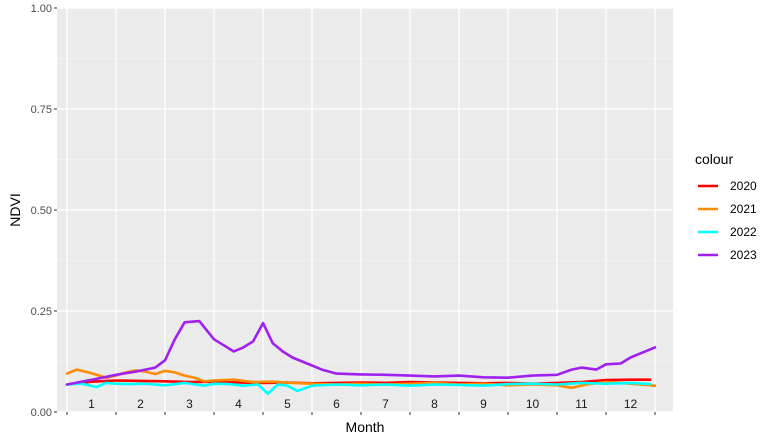 The width and height of the screenshot is (773, 442). I want to click on y-axis-title: NDVI, so click(15, 209).